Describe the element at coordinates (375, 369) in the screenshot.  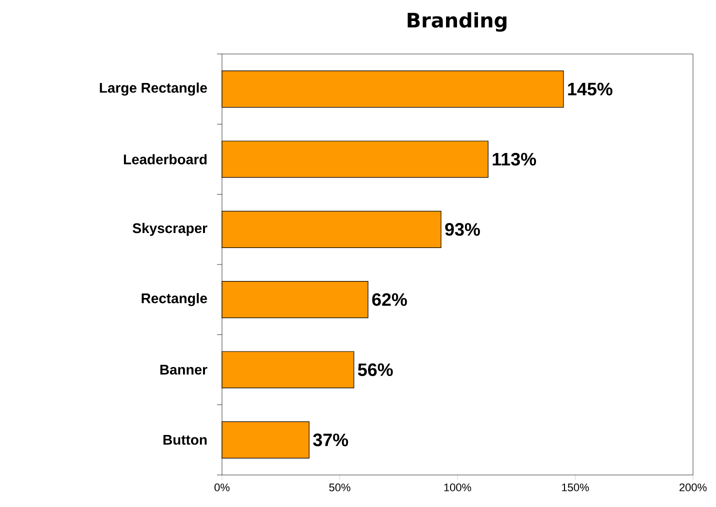
I see `data-label: 56%` at that location.